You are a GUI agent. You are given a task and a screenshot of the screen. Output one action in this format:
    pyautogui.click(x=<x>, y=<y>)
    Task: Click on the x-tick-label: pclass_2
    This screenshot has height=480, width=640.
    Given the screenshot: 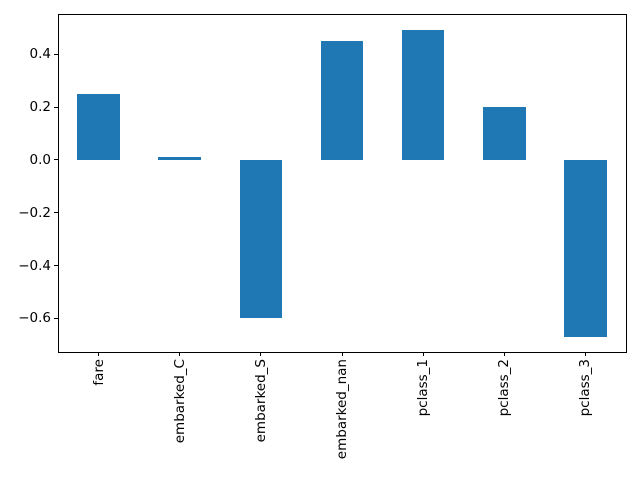 What is the action you would take?
    pyautogui.click(x=504, y=388)
    